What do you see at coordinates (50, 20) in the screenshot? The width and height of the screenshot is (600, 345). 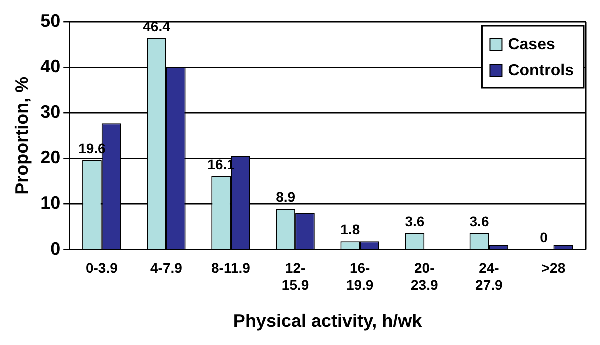 I see `y-tick-label: 50` at bounding box center [50, 20].